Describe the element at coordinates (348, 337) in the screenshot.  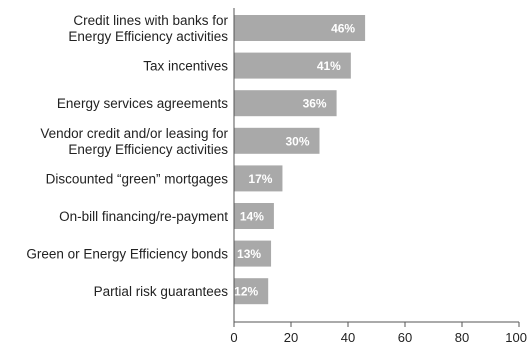
I see `x-tick-label: 40` at that location.